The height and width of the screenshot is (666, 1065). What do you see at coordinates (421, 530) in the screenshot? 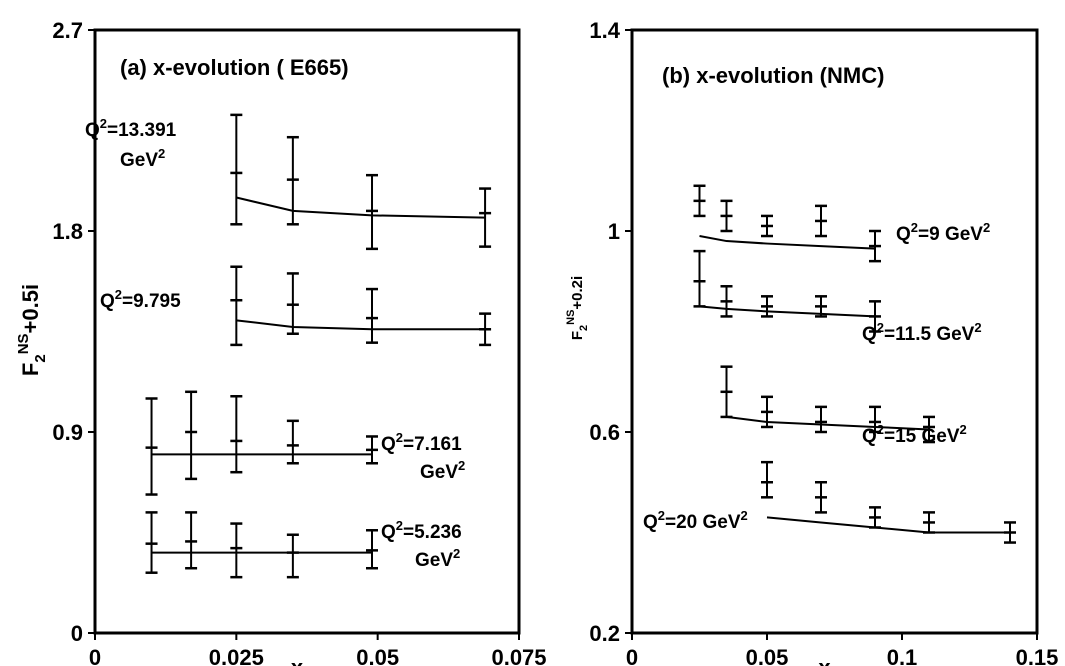
I see `series-label: Q2=5.236` at bounding box center [421, 530].